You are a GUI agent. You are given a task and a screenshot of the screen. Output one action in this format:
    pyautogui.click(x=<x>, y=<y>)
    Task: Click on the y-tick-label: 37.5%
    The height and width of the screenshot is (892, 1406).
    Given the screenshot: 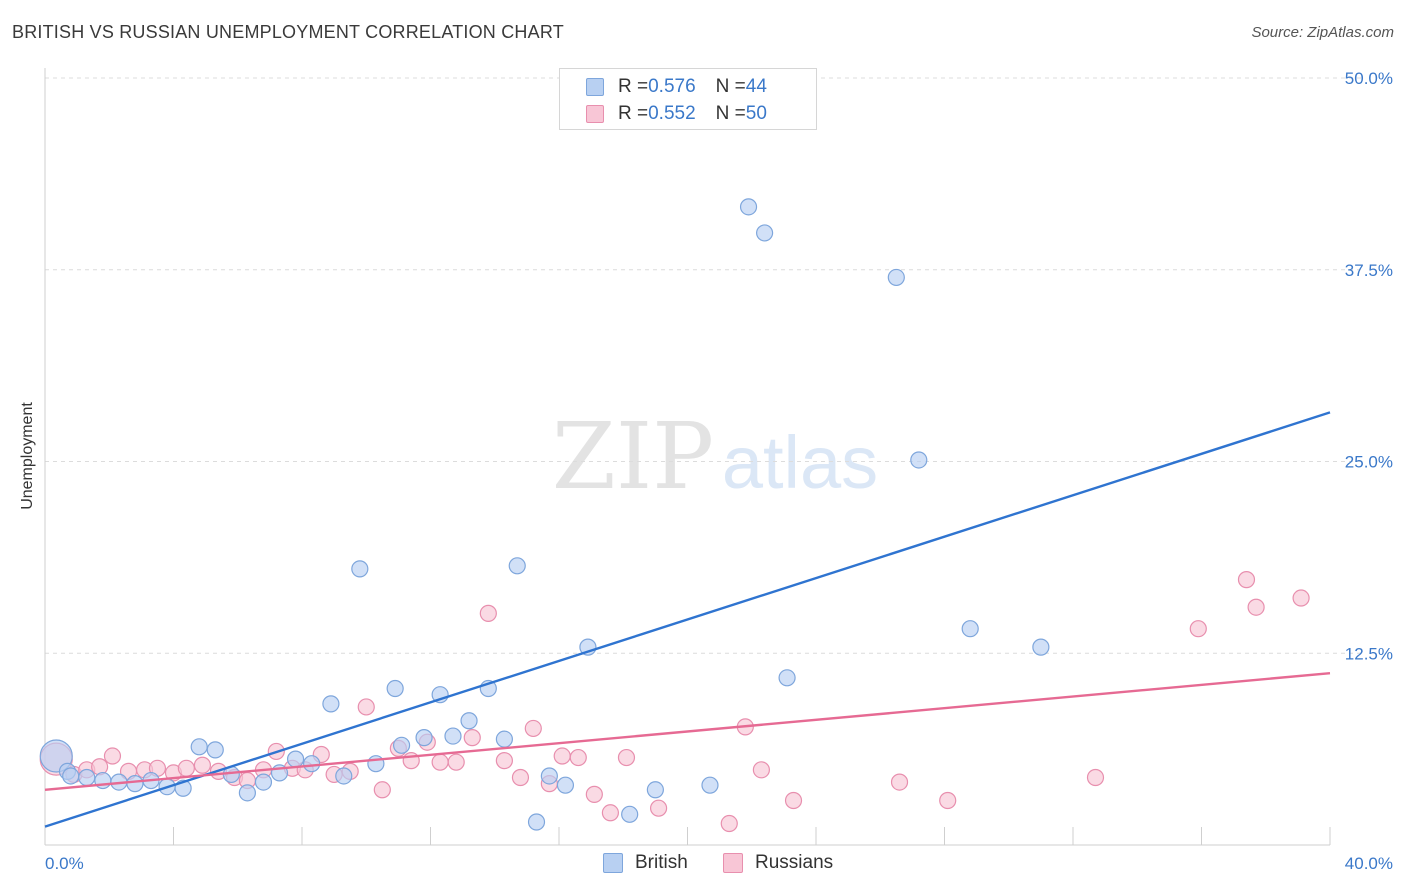 What is the action you would take?
    pyautogui.click(x=1369, y=270)
    